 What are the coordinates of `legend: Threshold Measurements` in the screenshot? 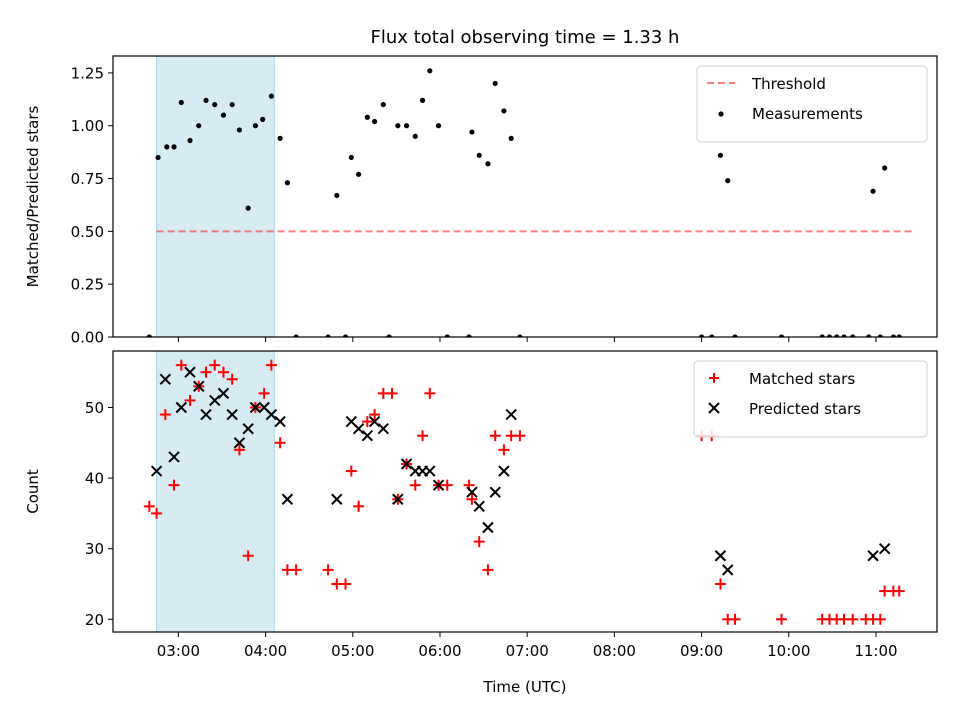 It's located at (812, 104).